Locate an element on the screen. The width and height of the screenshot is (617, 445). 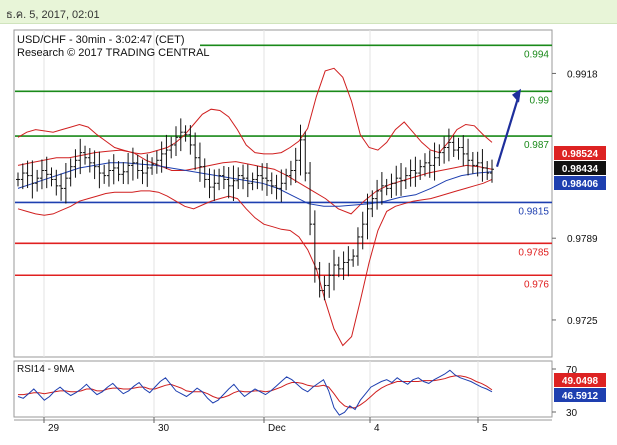
projection-arrow-line is located at coordinates (508, 130).